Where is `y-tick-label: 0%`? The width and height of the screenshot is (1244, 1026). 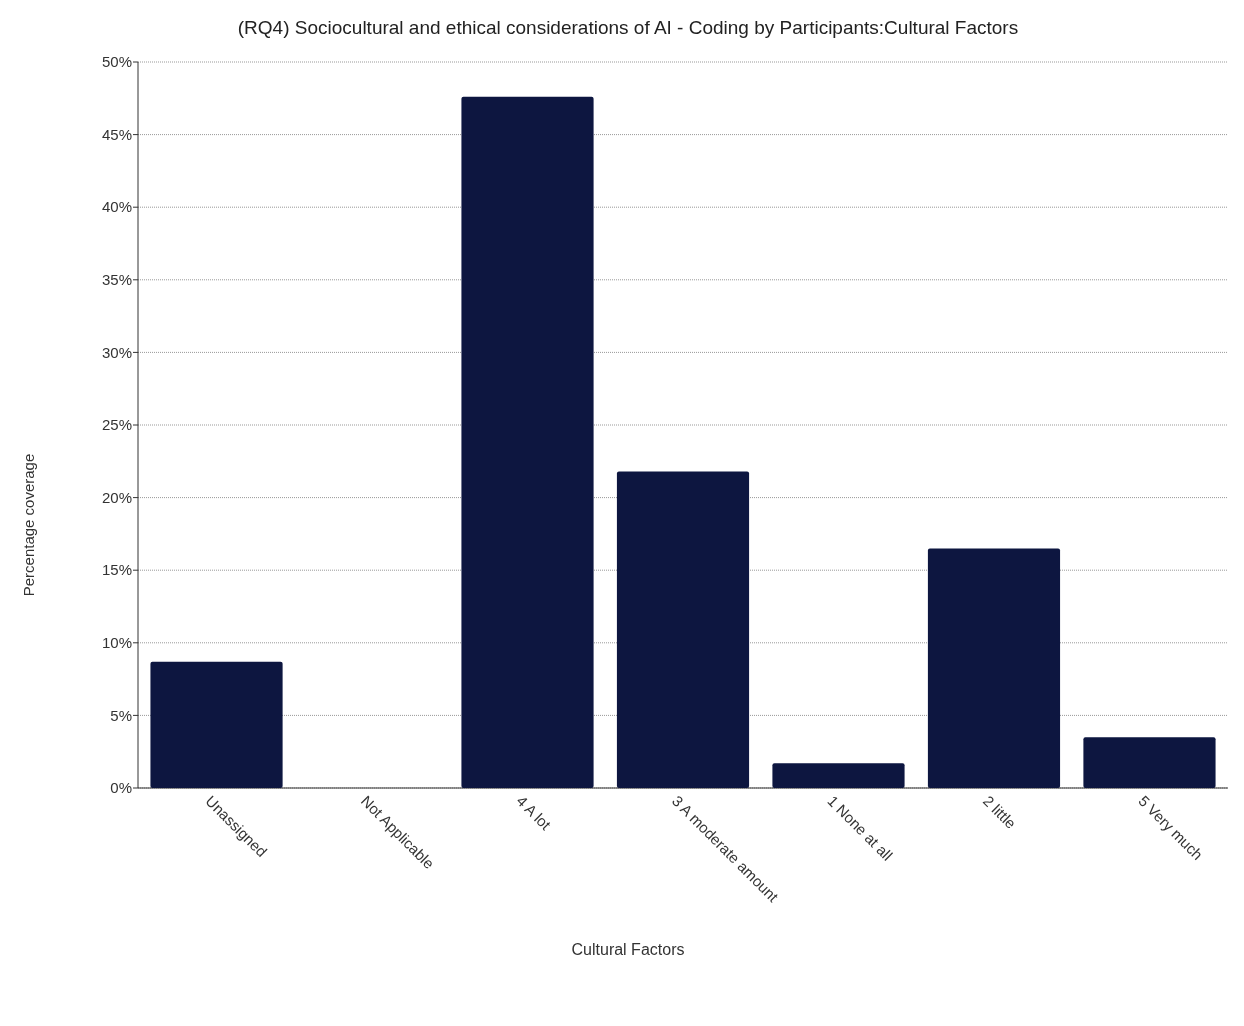
y-tick-label: 0% is located at coordinates (121, 788).